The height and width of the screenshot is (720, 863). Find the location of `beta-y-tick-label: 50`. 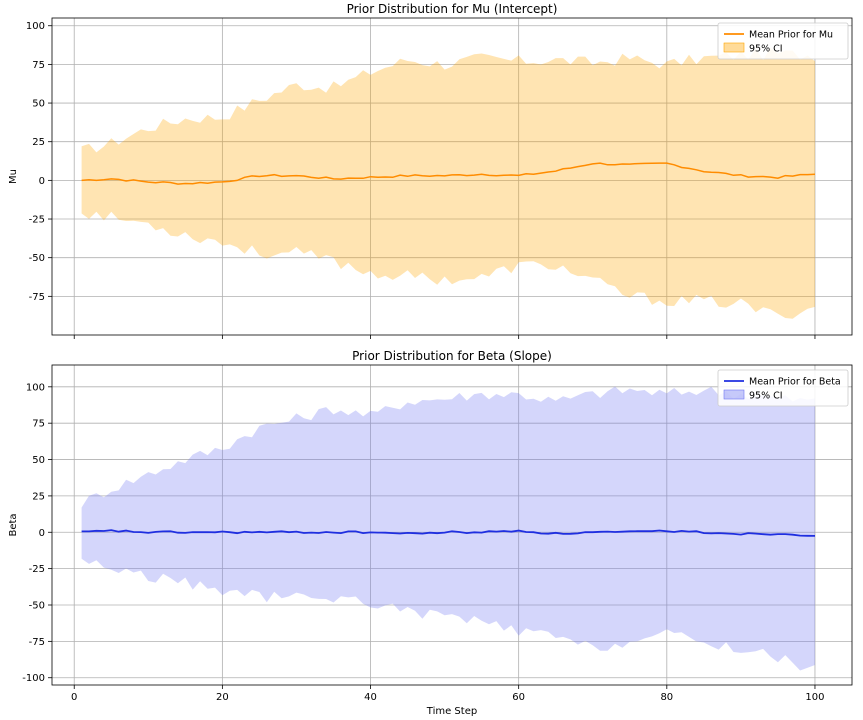

beta-y-tick-label: 50 is located at coordinates (38, 460).